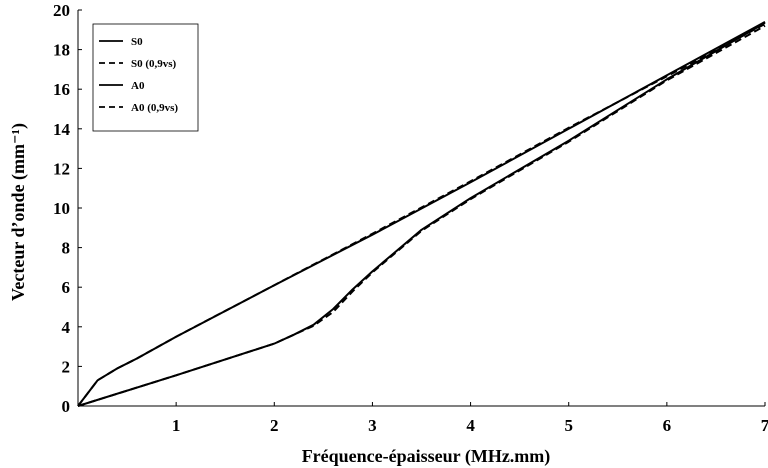 The width and height of the screenshot is (768, 468). What do you see at coordinates (470, 425) in the screenshot?
I see `x-tick-label: 4` at bounding box center [470, 425].